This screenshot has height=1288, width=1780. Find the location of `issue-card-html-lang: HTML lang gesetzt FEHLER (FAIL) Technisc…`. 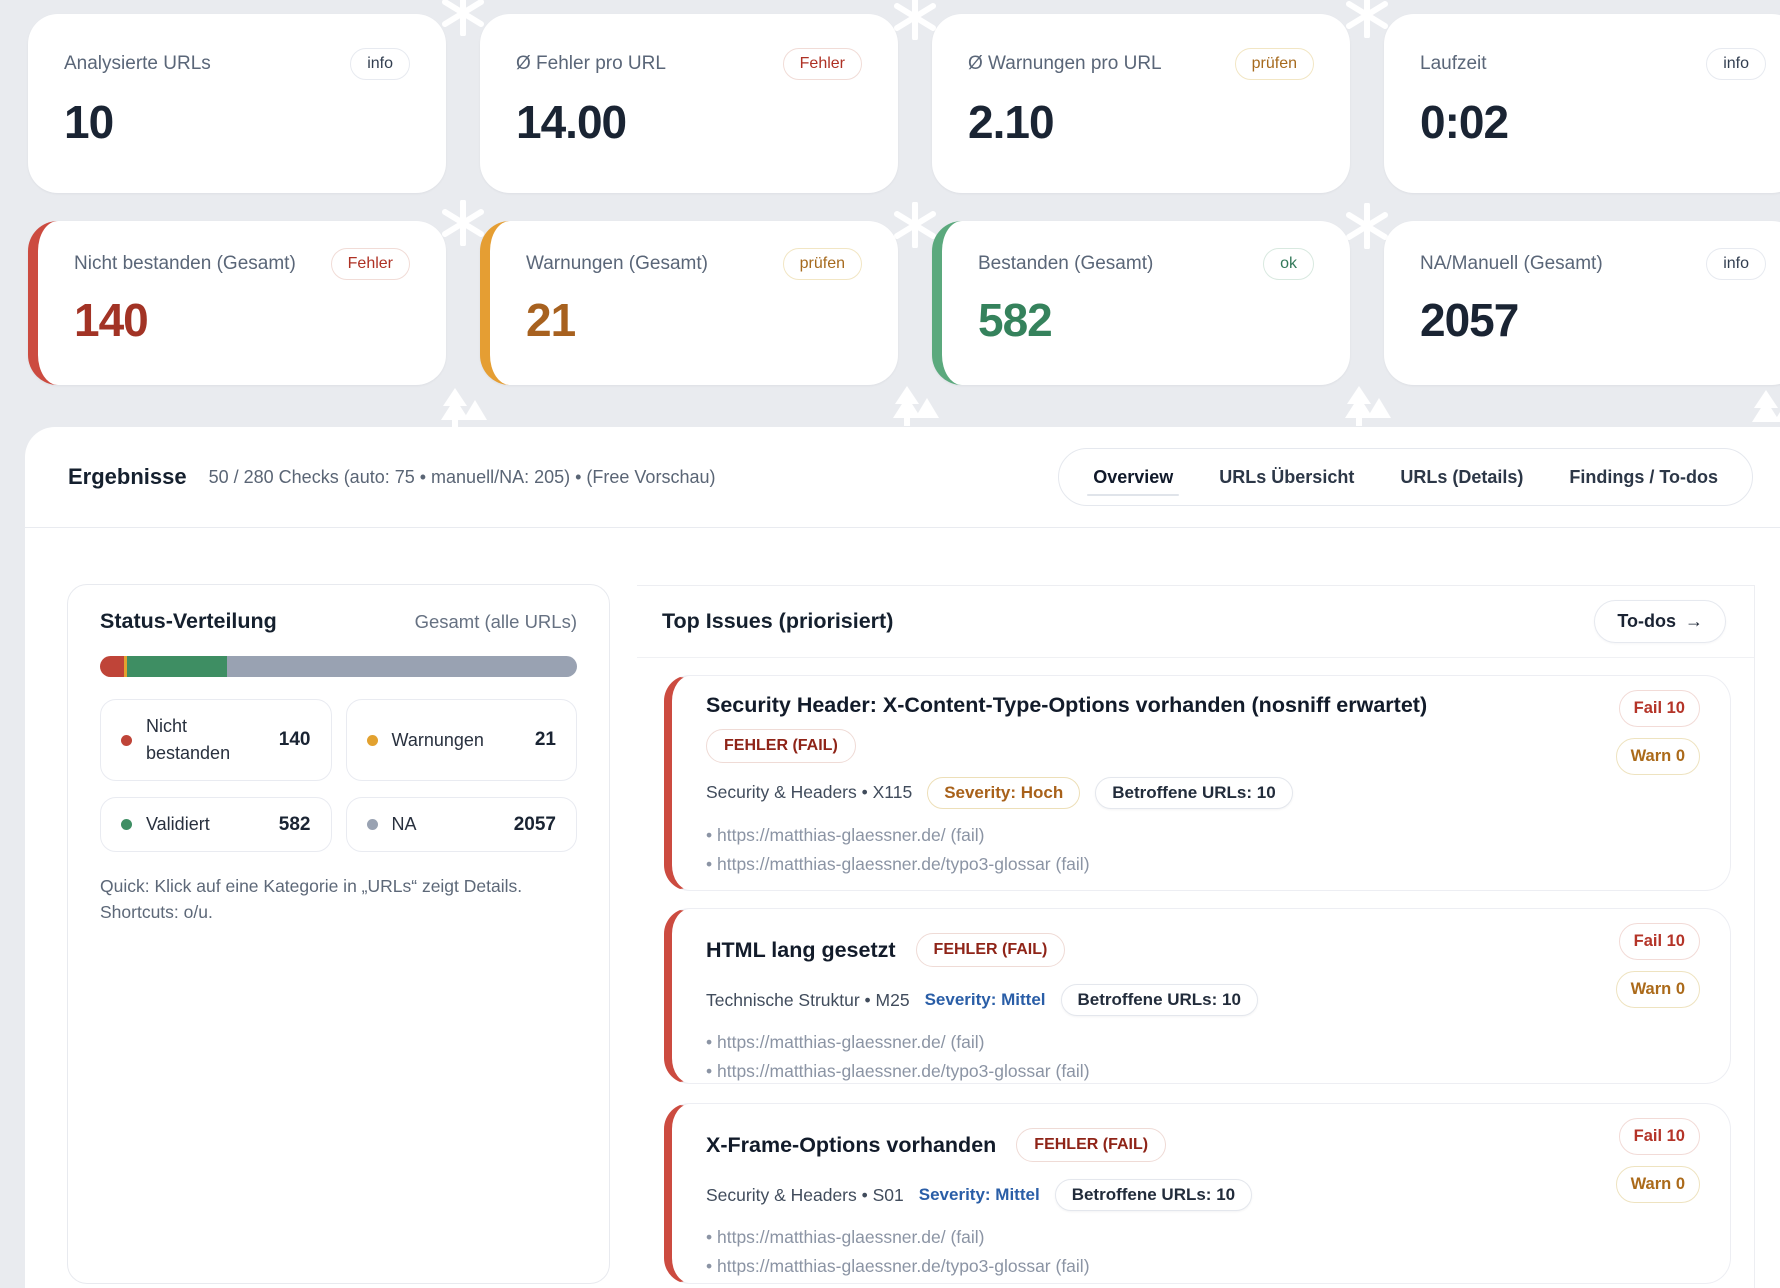

issue-card-html-lang: HTML lang gesetzt FEHLER (FAIL) Technisc… is located at coordinates (1197, 996).